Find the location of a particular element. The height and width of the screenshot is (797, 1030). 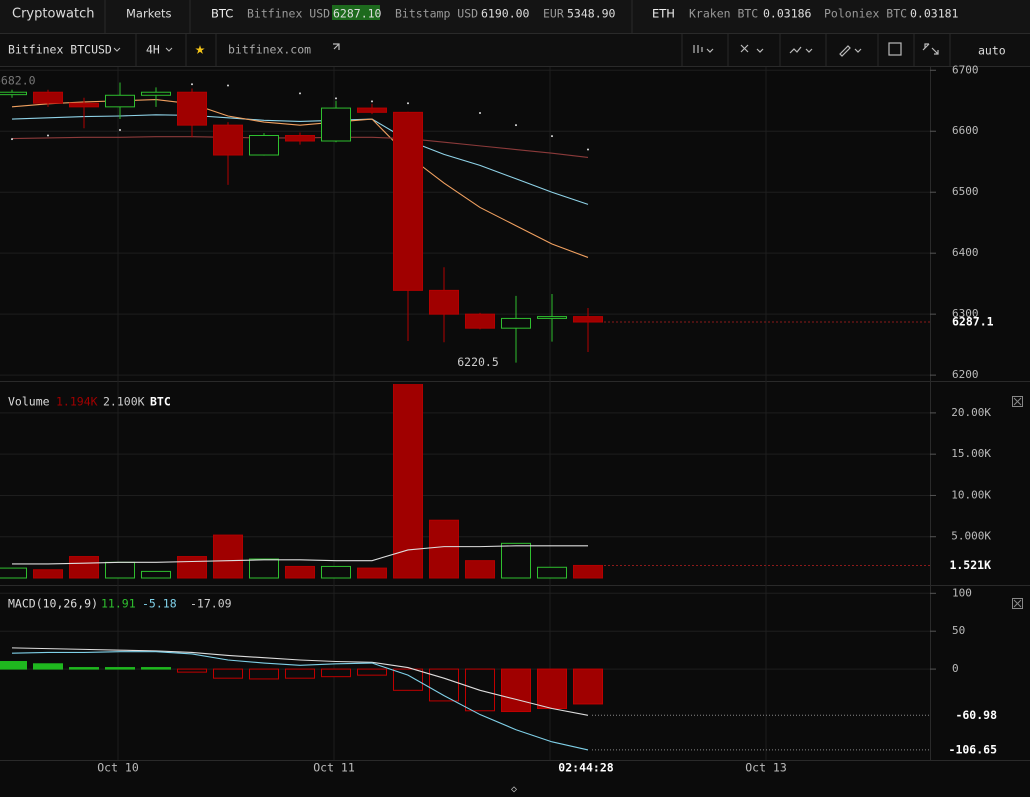

quote-exchange: Poloniex BTC is located at coordinates (865, 14).